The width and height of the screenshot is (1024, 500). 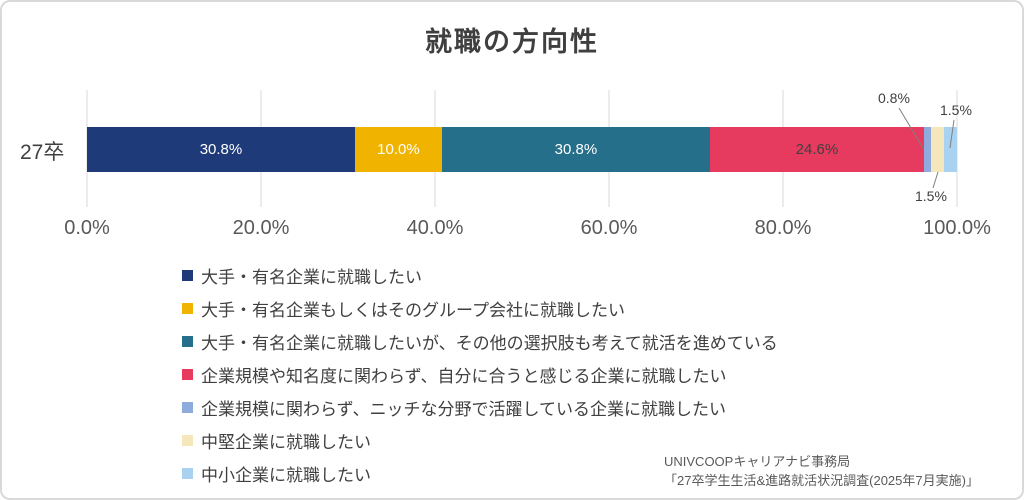 I want to click on bar-segment-label: 24.6%, so click(x=817, y=149).